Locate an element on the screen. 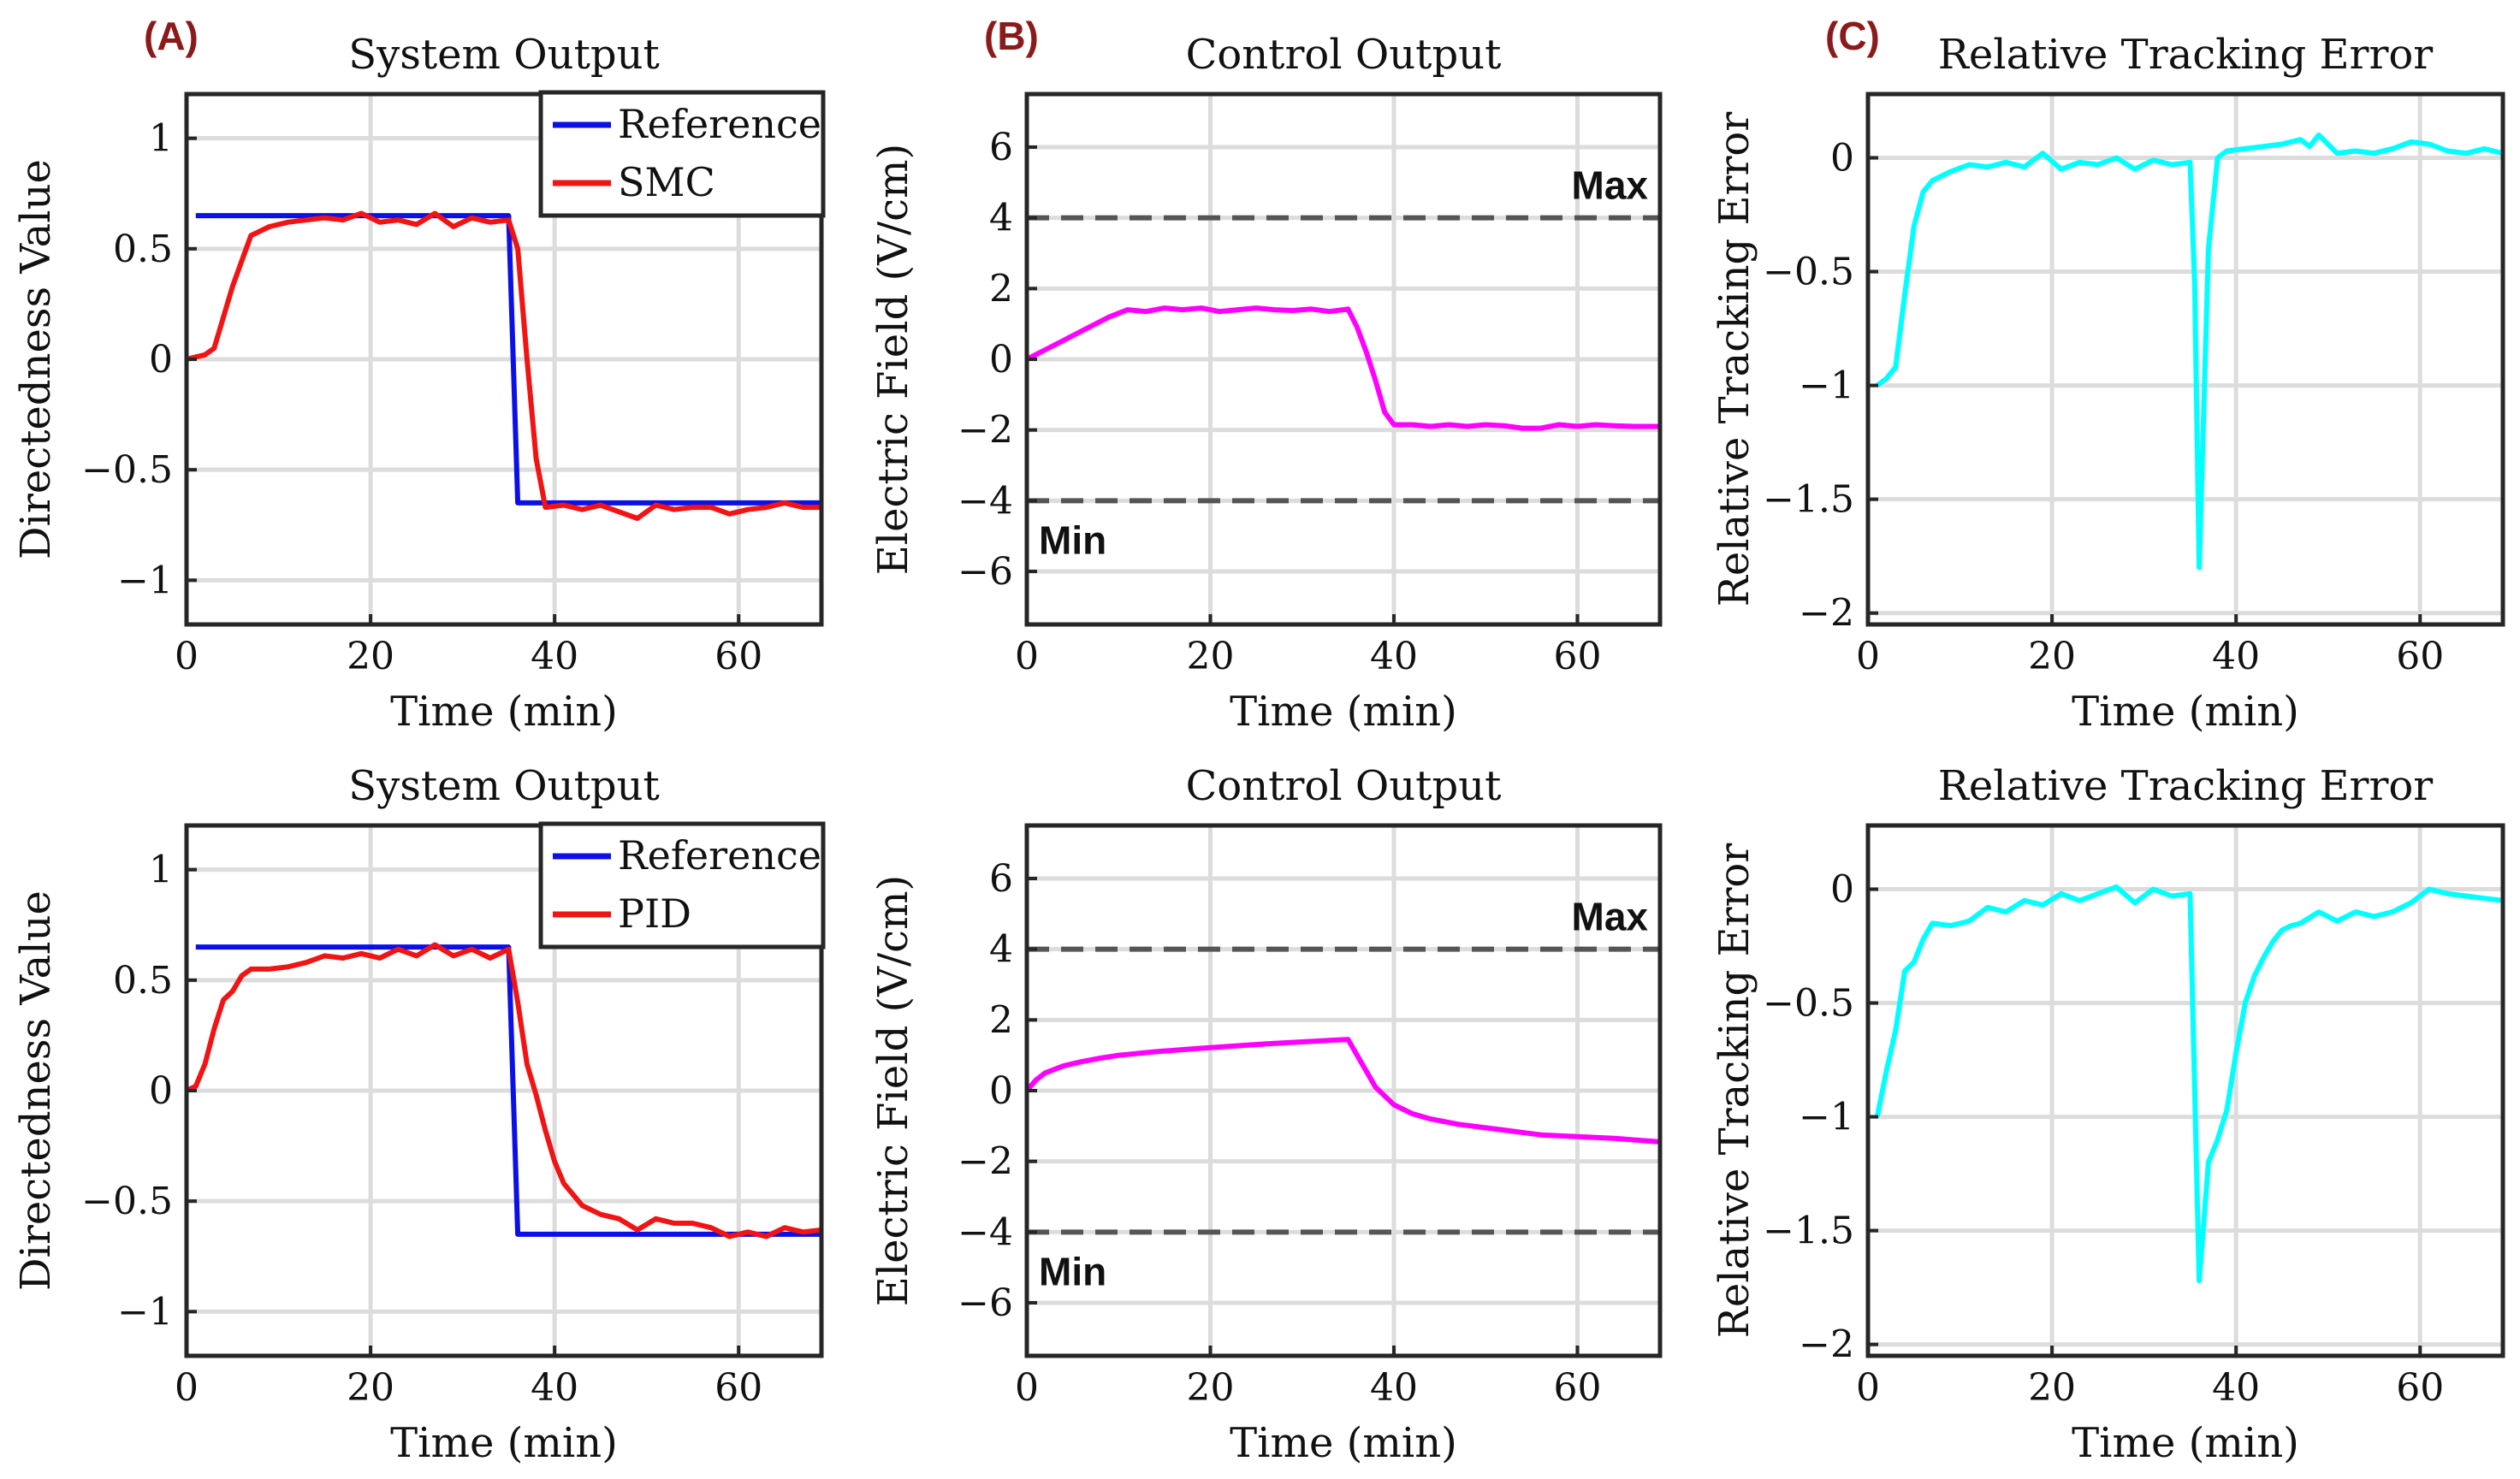 The width and height of the screenshot is (2520, 1479). series-line-smc is located at coordinates (504, 365).